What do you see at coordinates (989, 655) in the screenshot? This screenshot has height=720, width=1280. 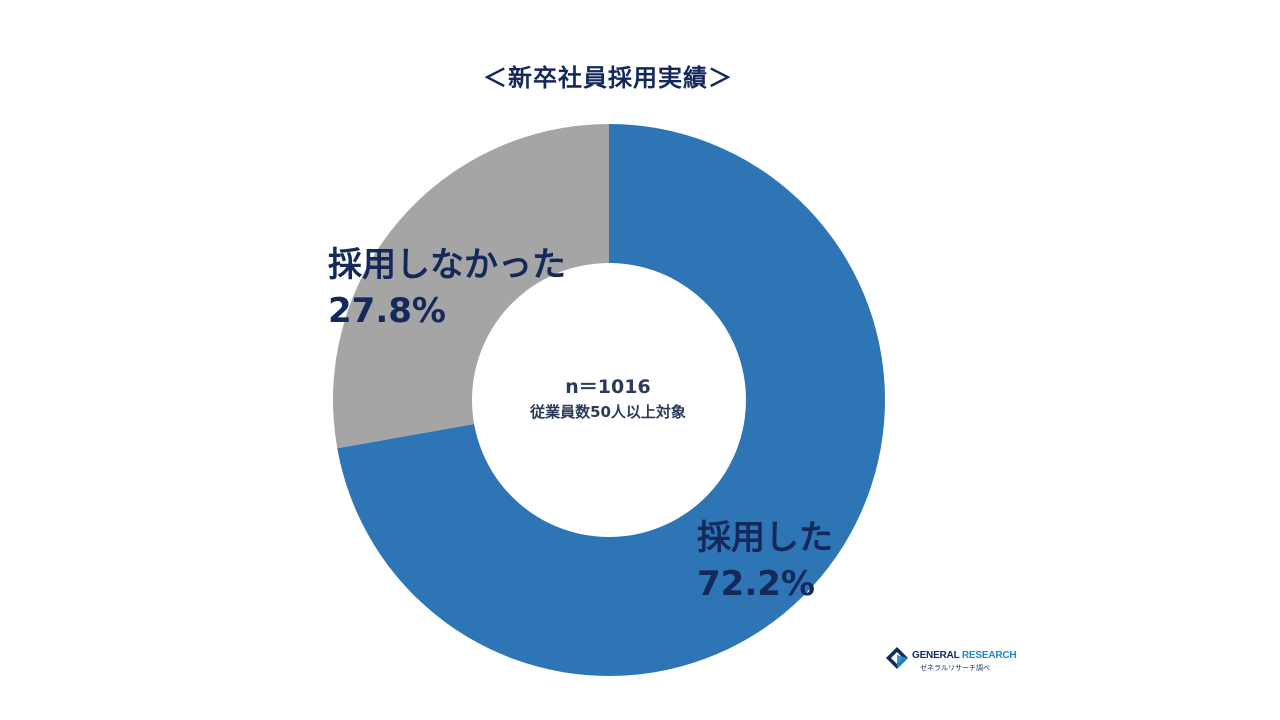 I see `logo-brand-research: RESEARCH` at bounding box center [989, 655].